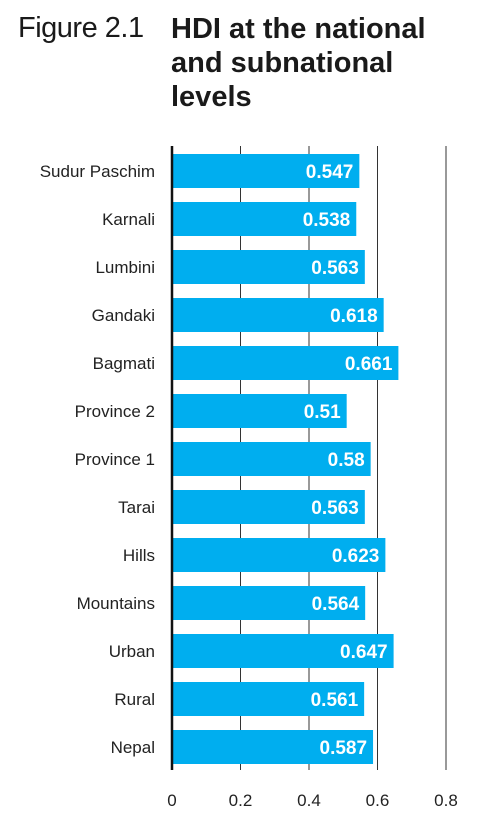  What do you see at coordinates (327, 220) in the screenshot?
I see `data-label: 0.538` at bounding box center [327, 220].